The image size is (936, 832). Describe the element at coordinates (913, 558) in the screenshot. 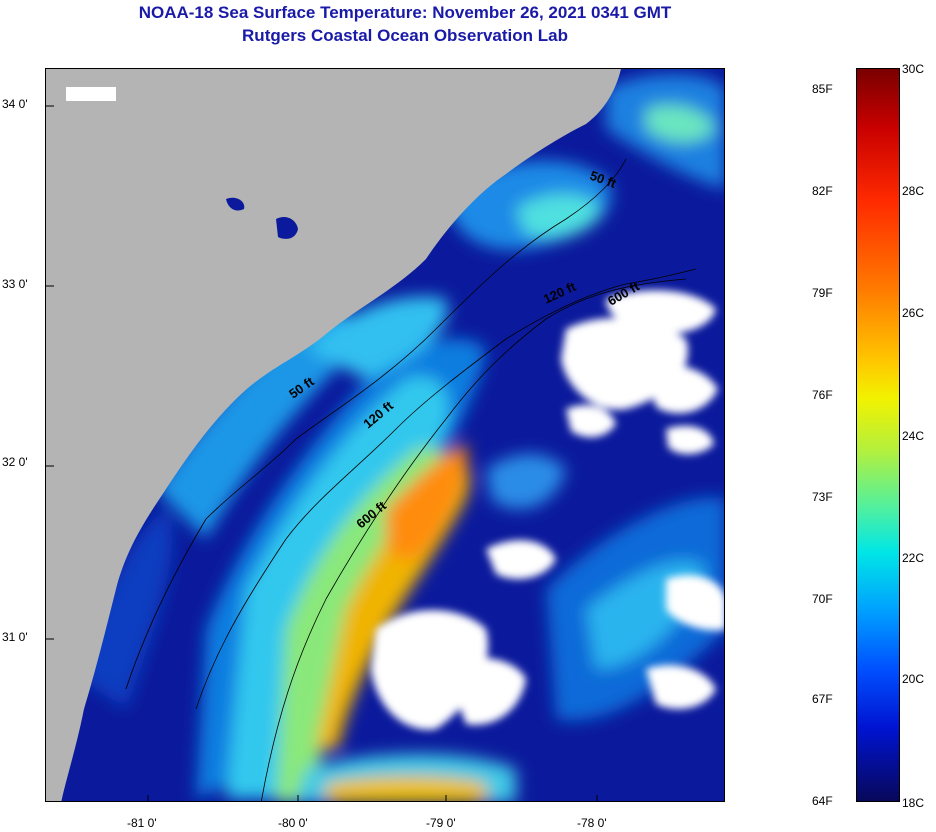

I see `colorbar-label-22c: 22C` at that location.